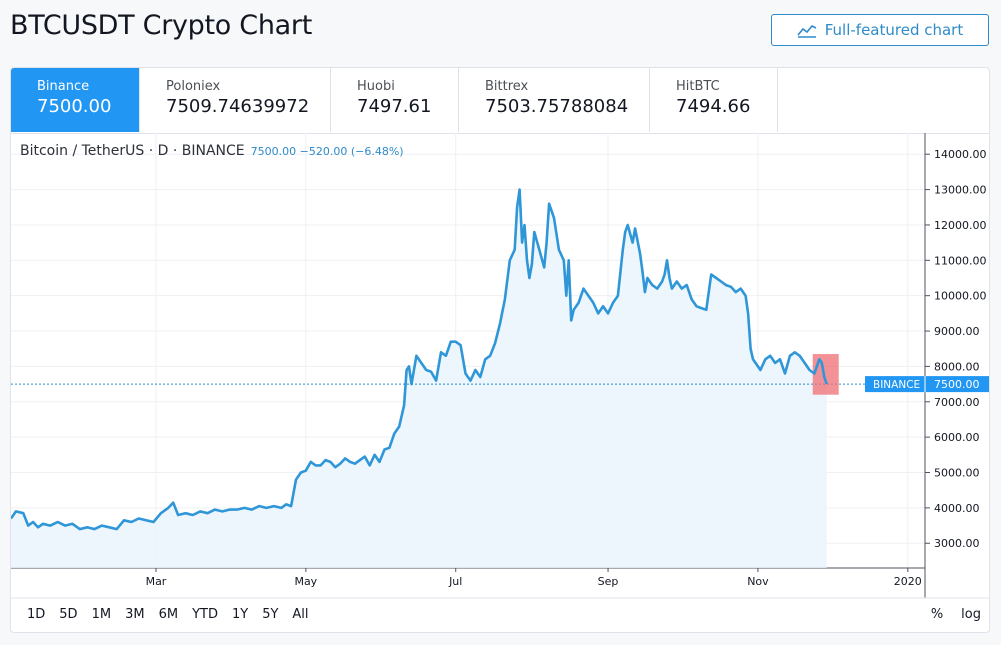  What do you see at coordinates (63, 86) in the screenshot?
I see `tab-exchange-name: Binance` at bounding box center [63, 86].